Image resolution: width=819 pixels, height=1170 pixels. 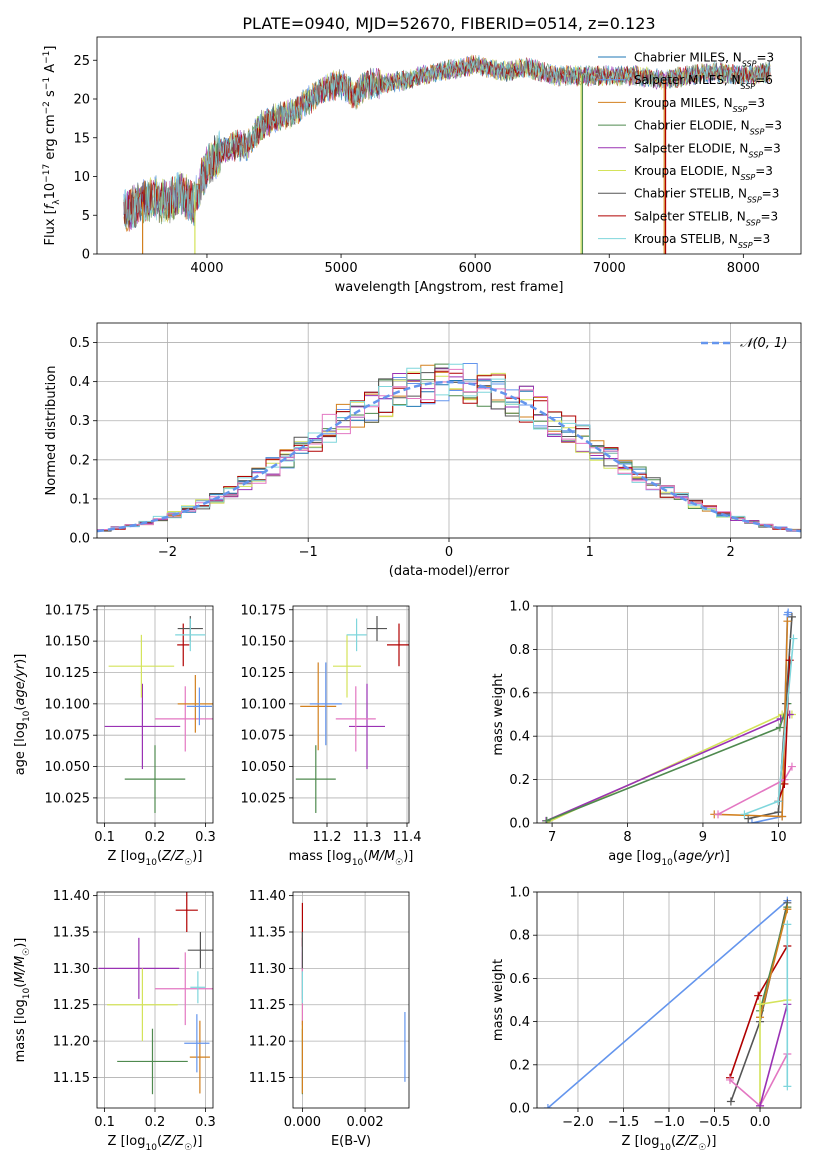 I want to click on y-tick-label: 0.1, so click(x=79, y=499).